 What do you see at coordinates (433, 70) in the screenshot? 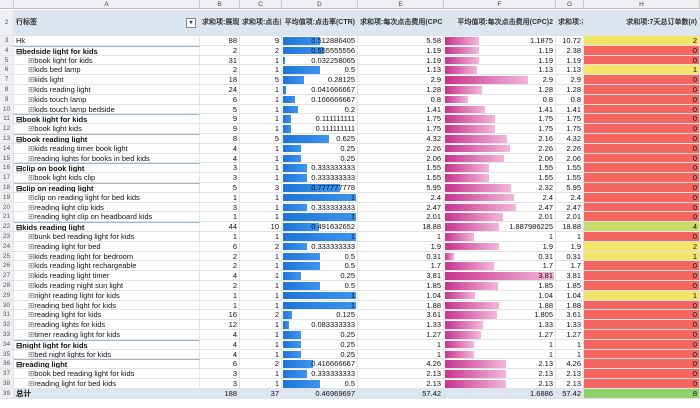
I see `cell-value: 1.13` at bounding box center [433, 70].